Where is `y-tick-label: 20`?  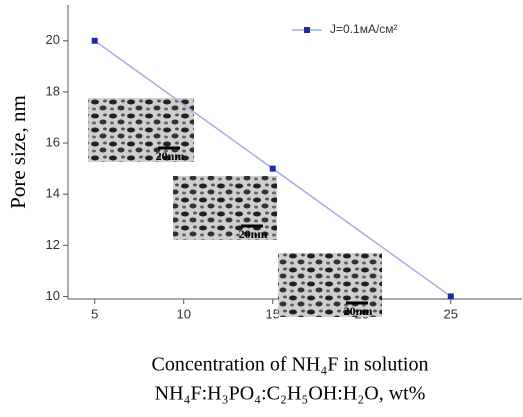
y-tick-label: 20 is located at coordinates (53, 39).